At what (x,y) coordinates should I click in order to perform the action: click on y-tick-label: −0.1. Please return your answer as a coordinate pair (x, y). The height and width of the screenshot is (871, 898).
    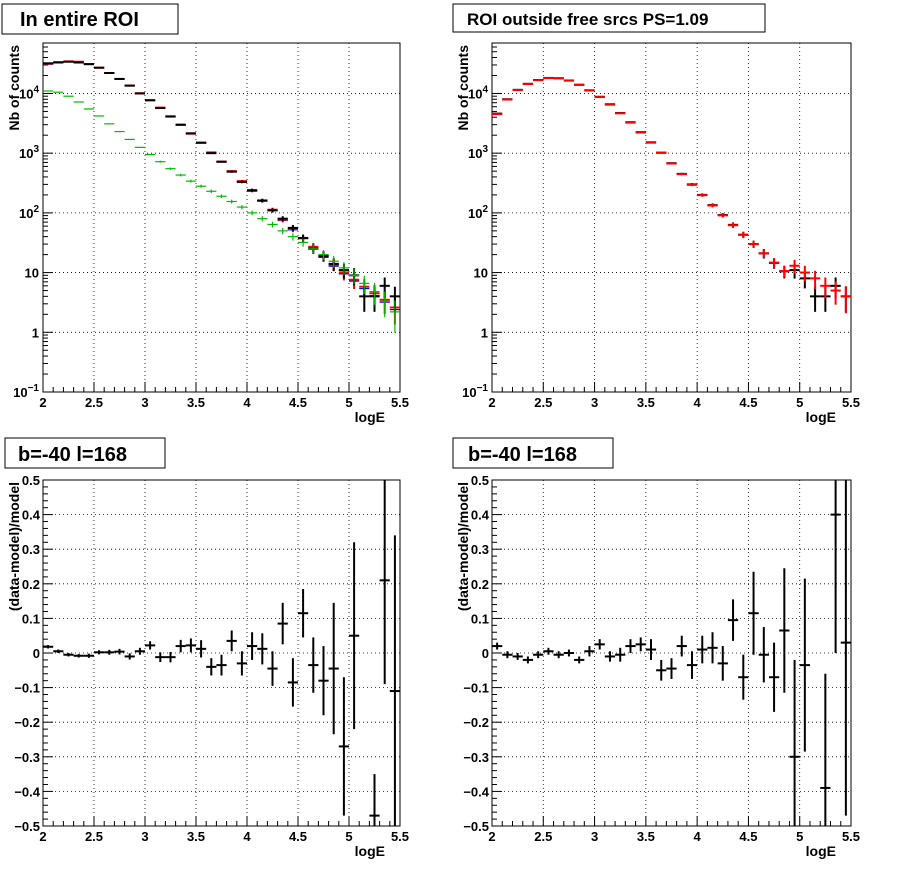
    Looking at the image, I should click on (476, 688).